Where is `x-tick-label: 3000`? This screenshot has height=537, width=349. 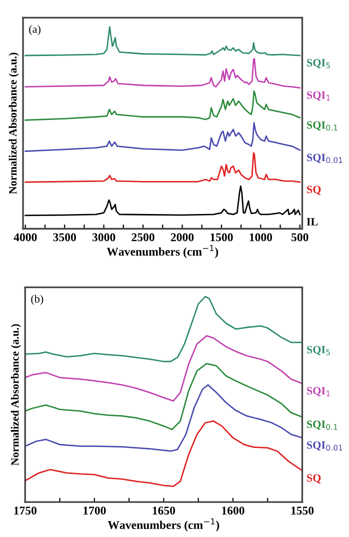
x-tick-label: 3000 is located at coordinates (104, 237).